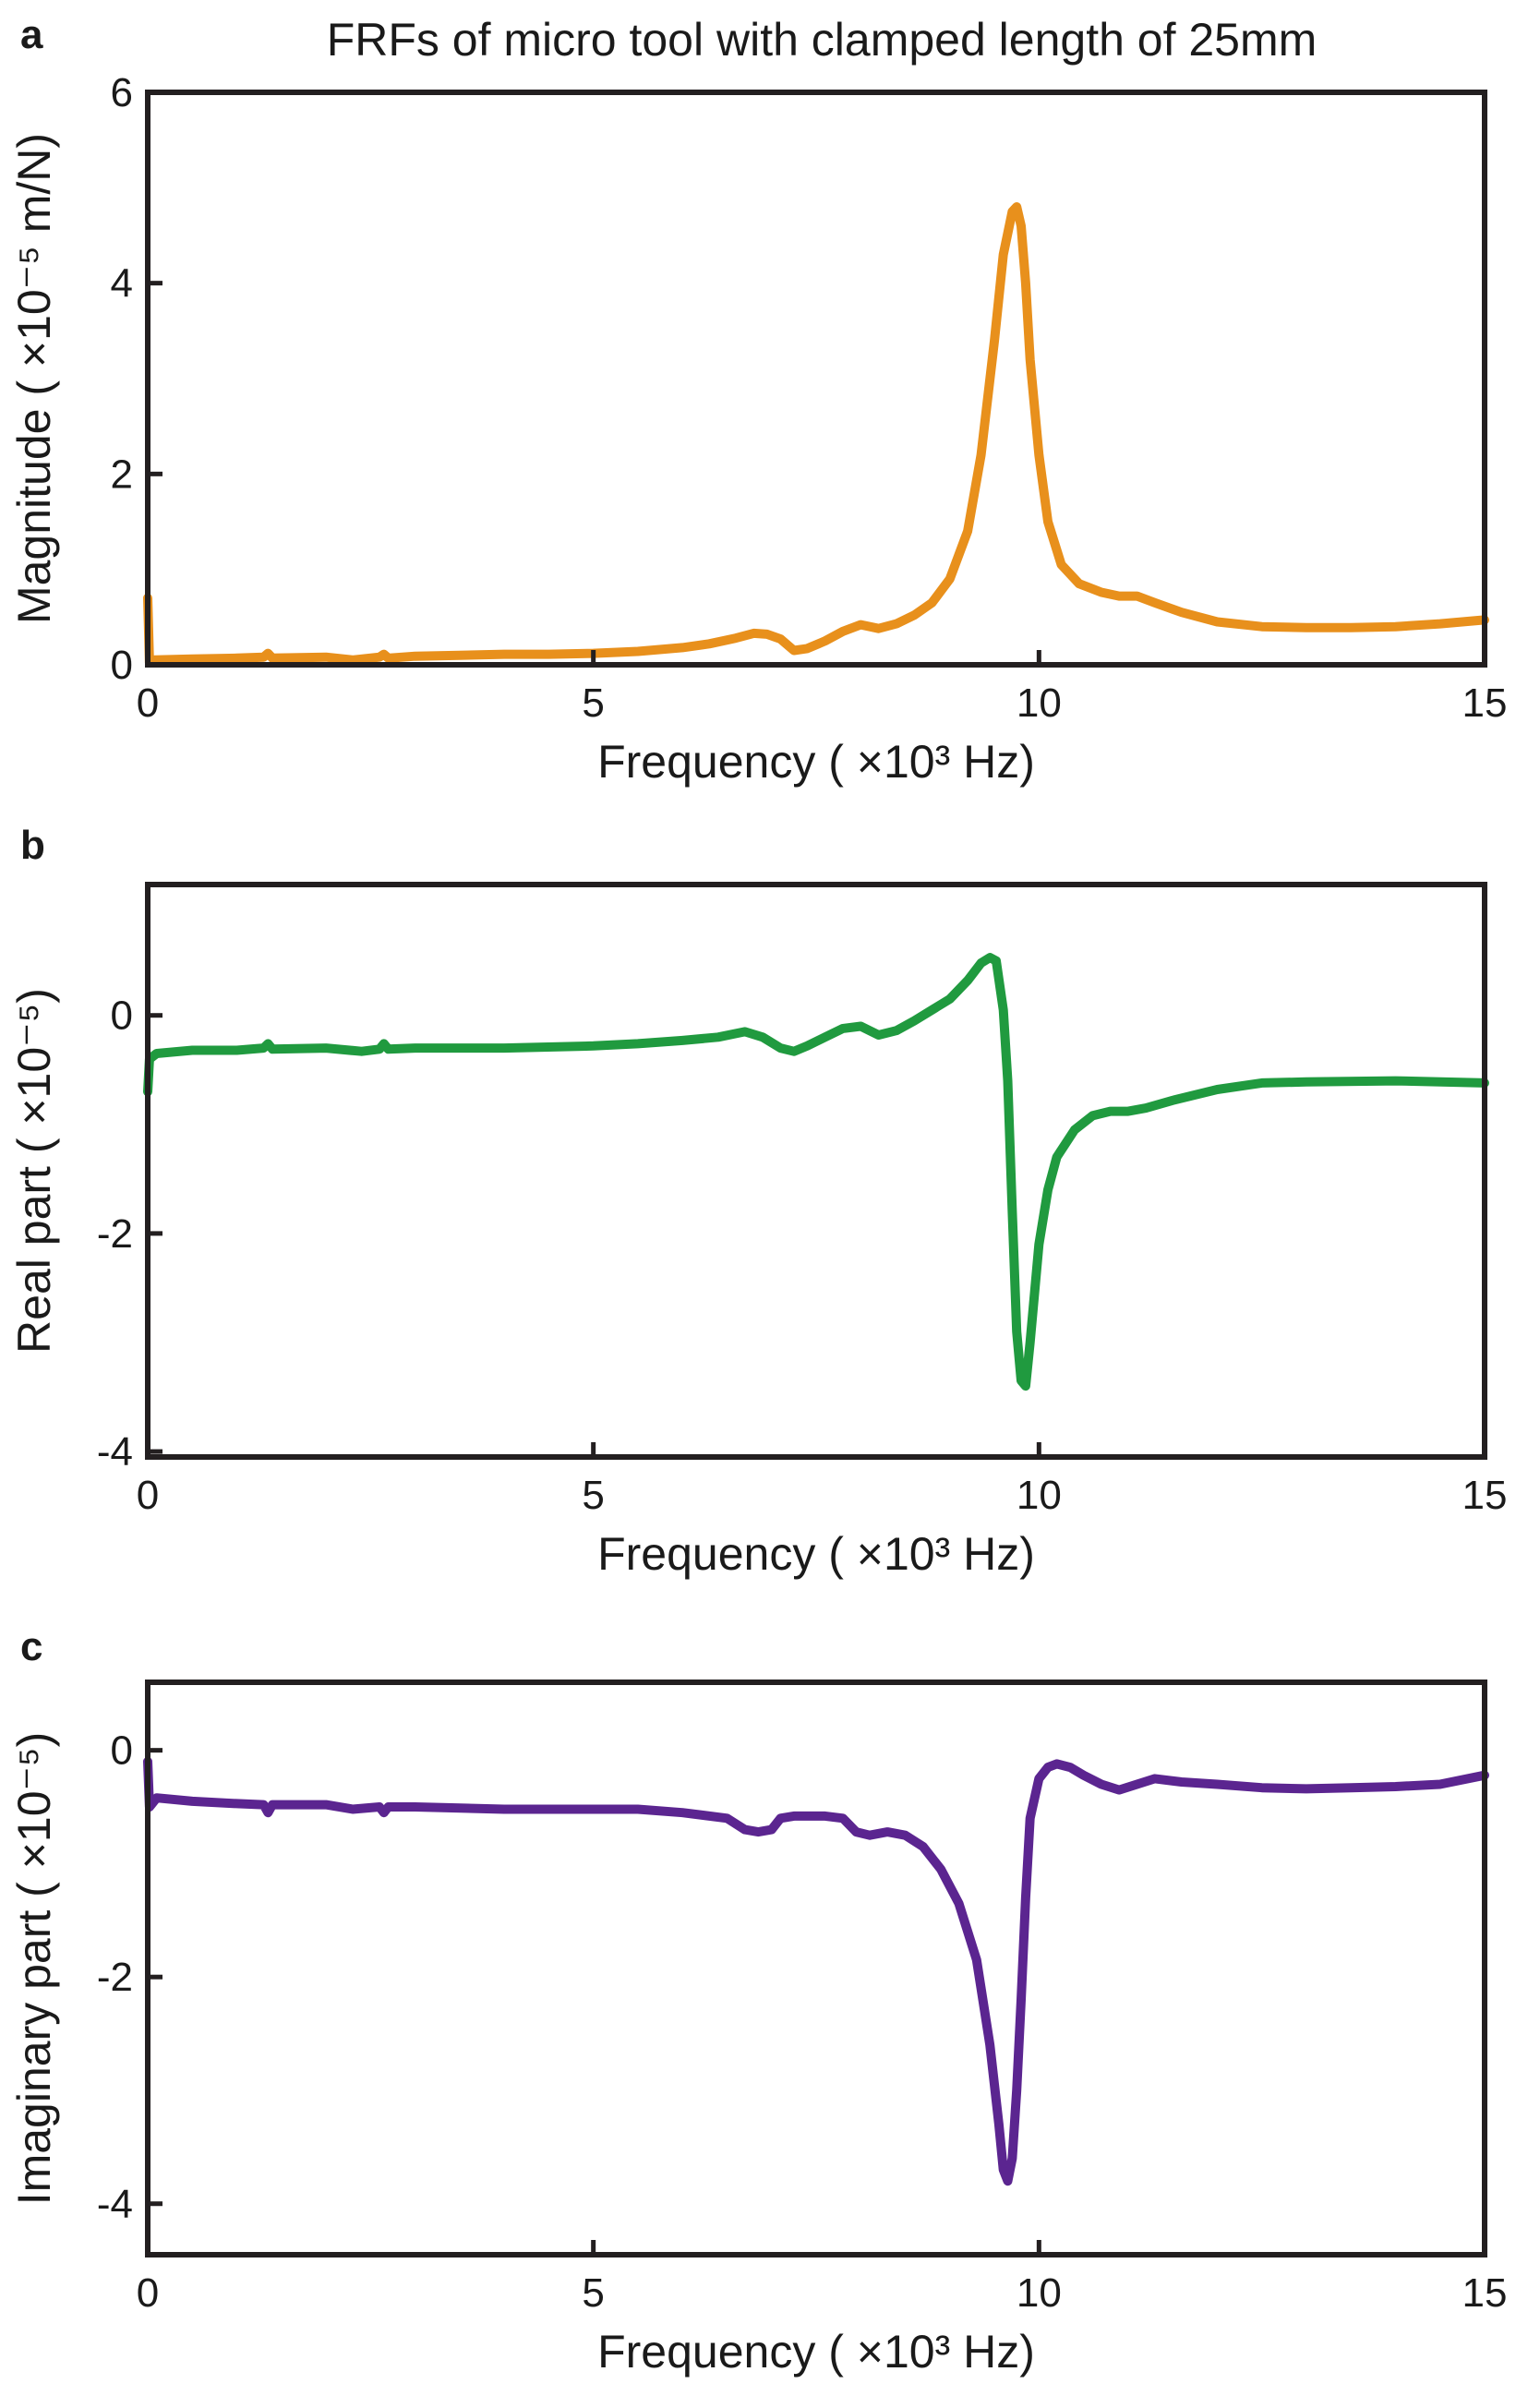 This screenshot has height=2408, width=1528. What do you see at coordinates (32, 845) in the screenshot?
I see `panel-letter: b` at bounding box center [32, 845].